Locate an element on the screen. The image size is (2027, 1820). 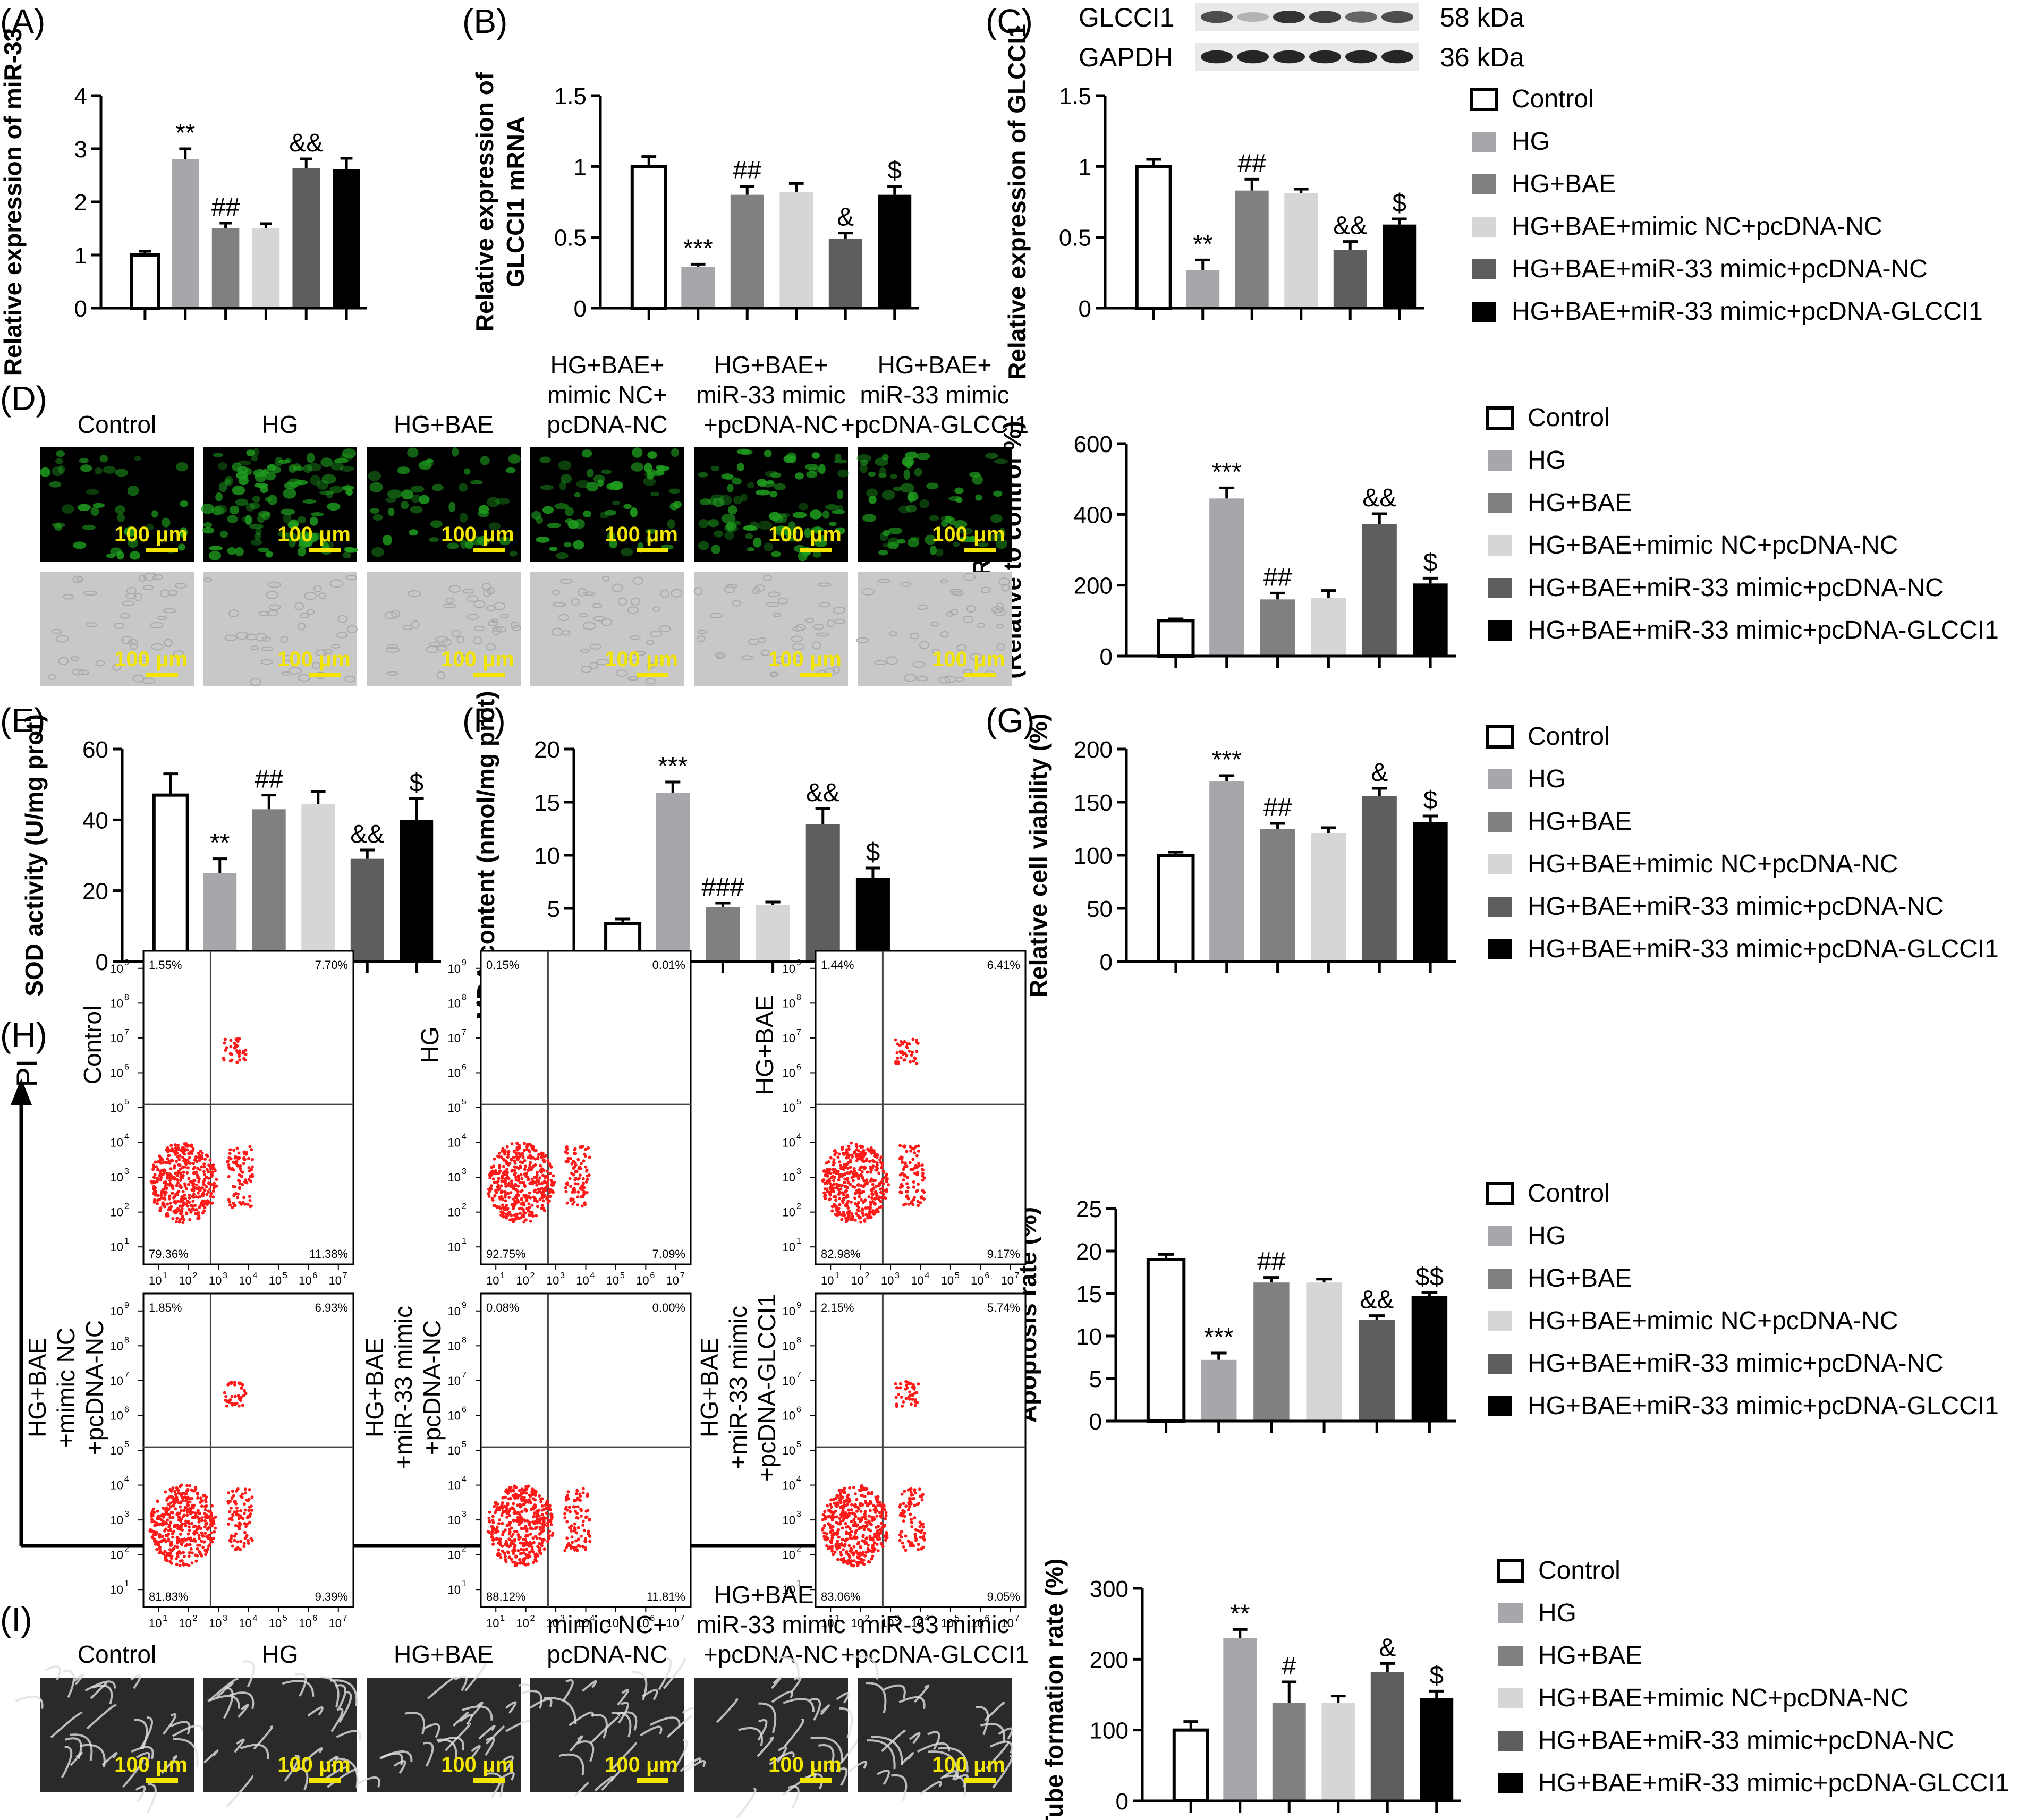
legend-label: HG is located at coordinates (1531, 141).